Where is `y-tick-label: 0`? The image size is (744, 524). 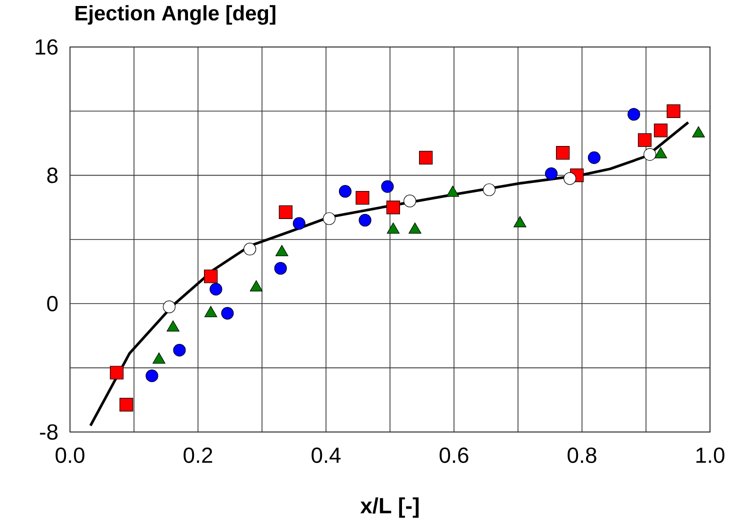
y-tick-label: 0 is located at coordinates (52, 304).